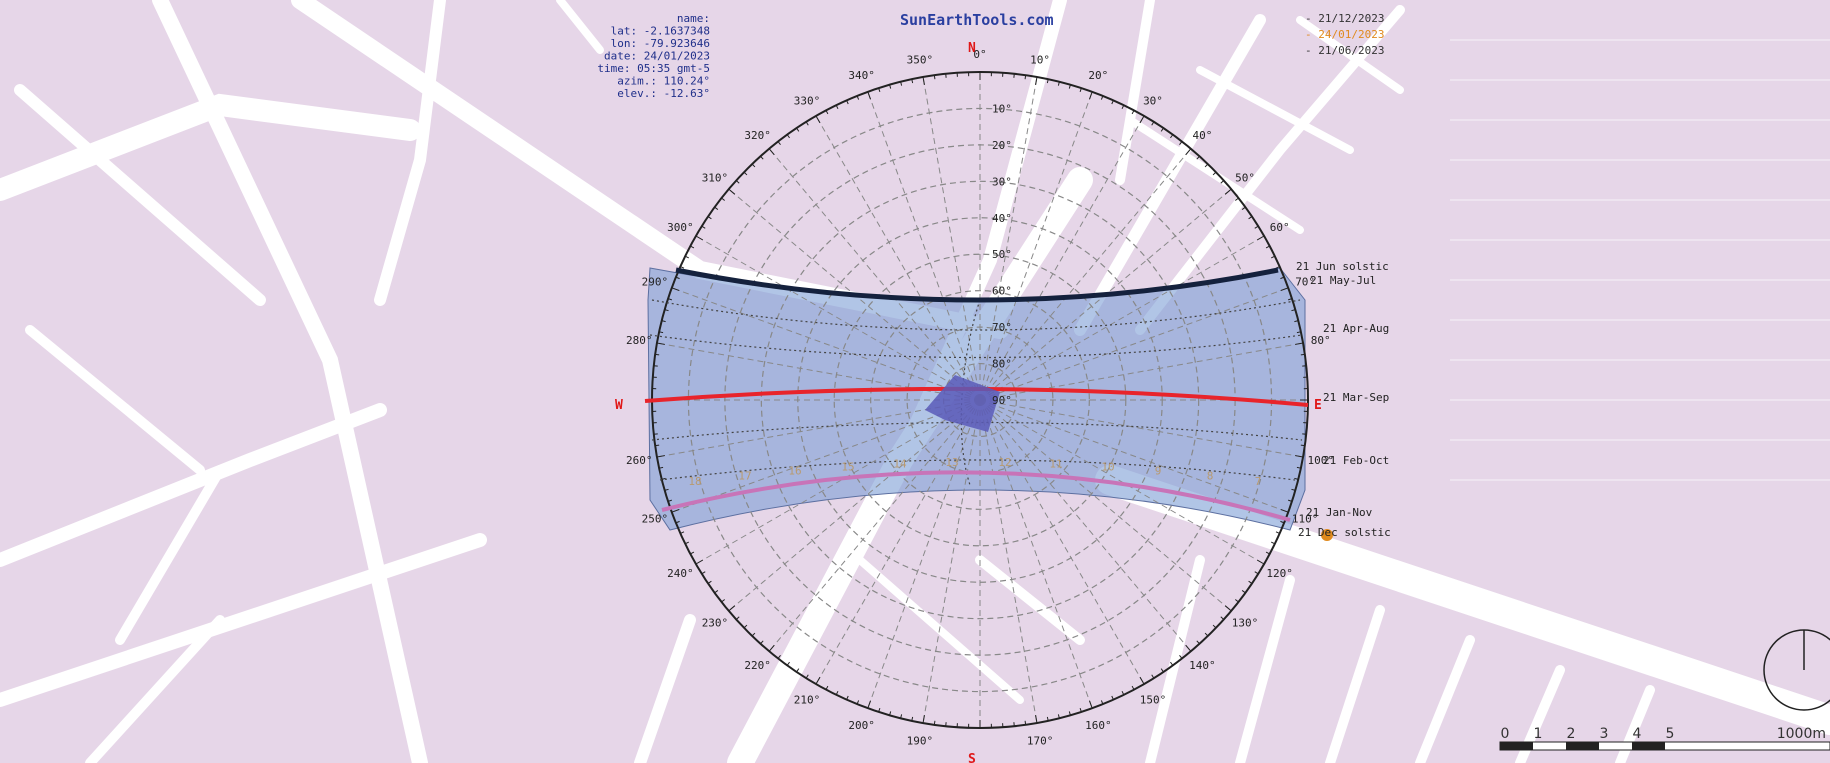 The height and width of the screenshot is (763, 1830). What do you see at coordinates (962, 403) in the screenshot?
I see `building-footprint` at bounding box center [962, 403].